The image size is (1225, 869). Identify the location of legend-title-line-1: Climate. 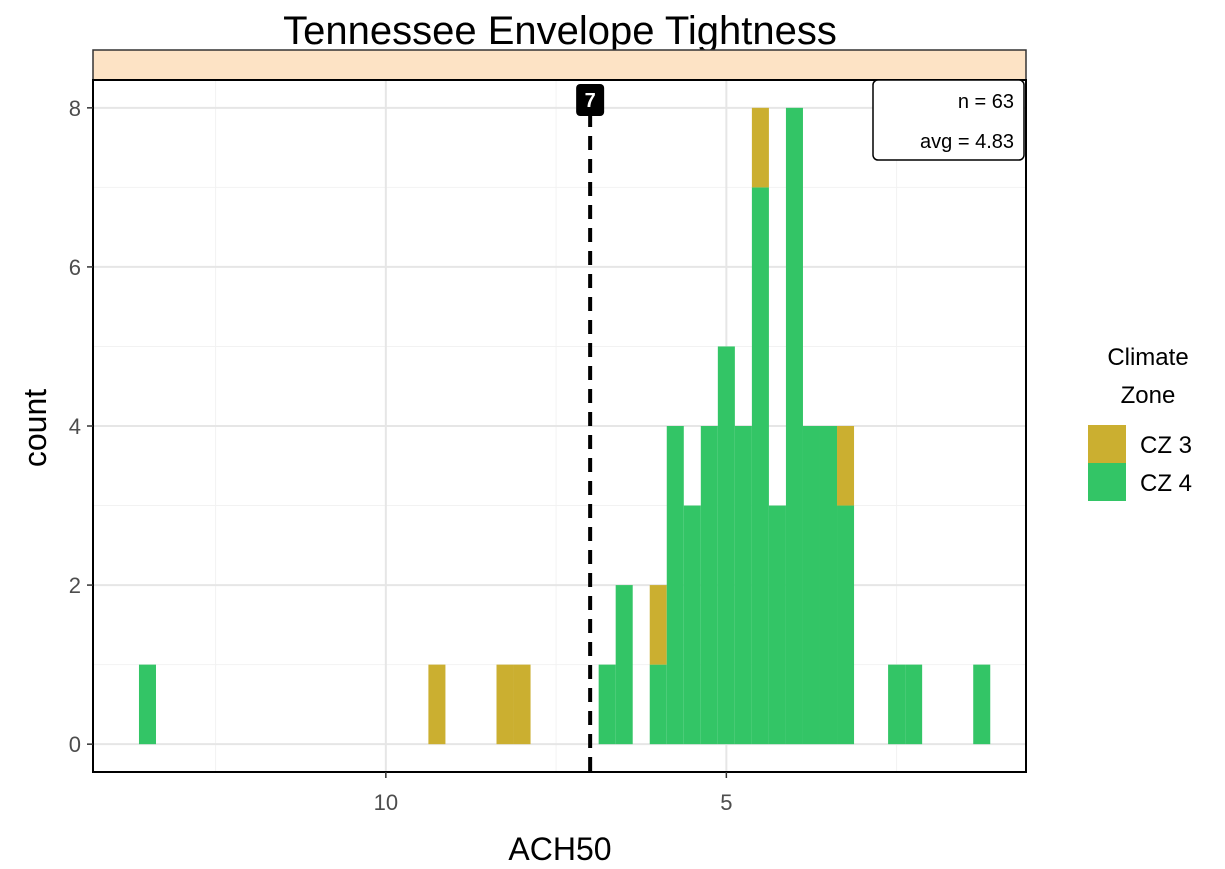
(1147, 357).